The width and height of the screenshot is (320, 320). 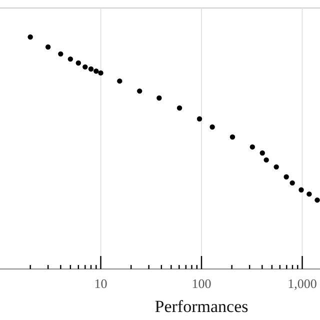 I want to click on x-axis-title: Performances, so click(x=201, y=306).